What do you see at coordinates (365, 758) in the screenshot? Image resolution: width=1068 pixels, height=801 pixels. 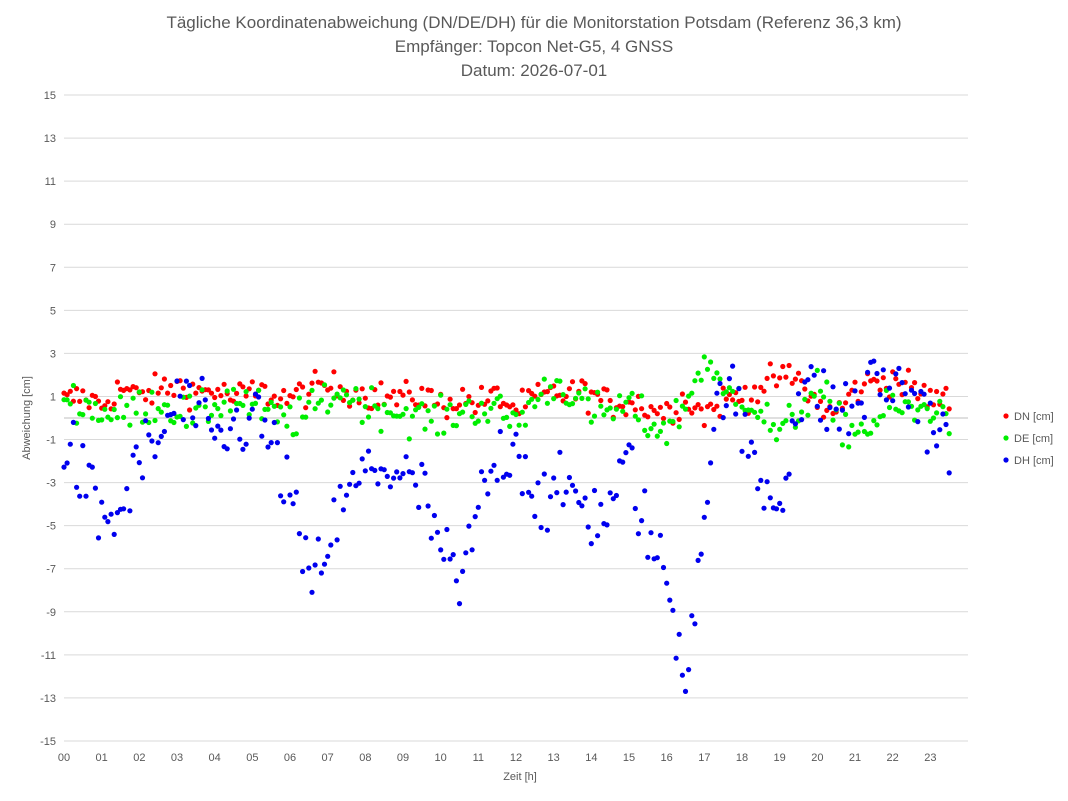 I see `x-tick-label: 08` at bounding box center [365, 758].